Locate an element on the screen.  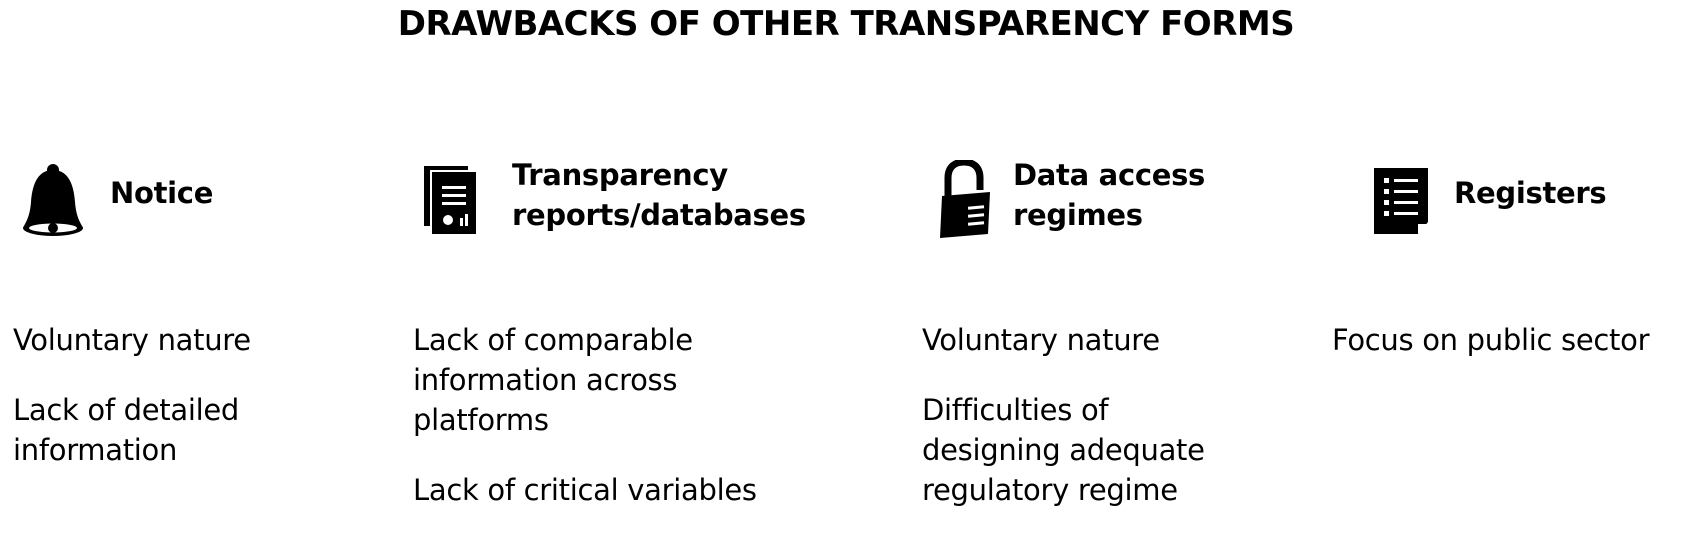
documents-icon is located at coordinates (450, 200).